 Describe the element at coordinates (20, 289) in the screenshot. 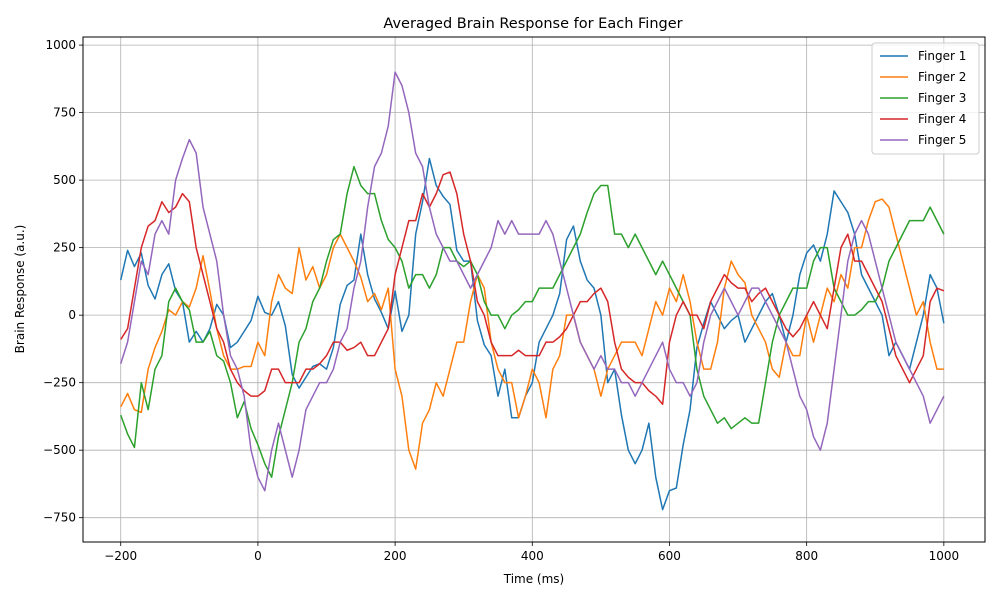

I see `y-axis-label: Brain Response (a.u.)` at that location.